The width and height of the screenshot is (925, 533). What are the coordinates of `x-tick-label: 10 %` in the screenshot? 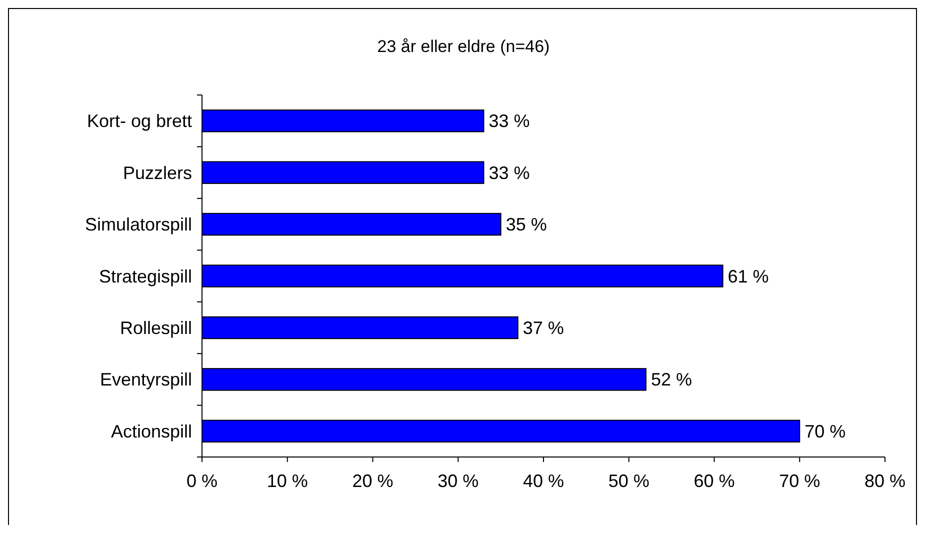 It's located at (287, 481).